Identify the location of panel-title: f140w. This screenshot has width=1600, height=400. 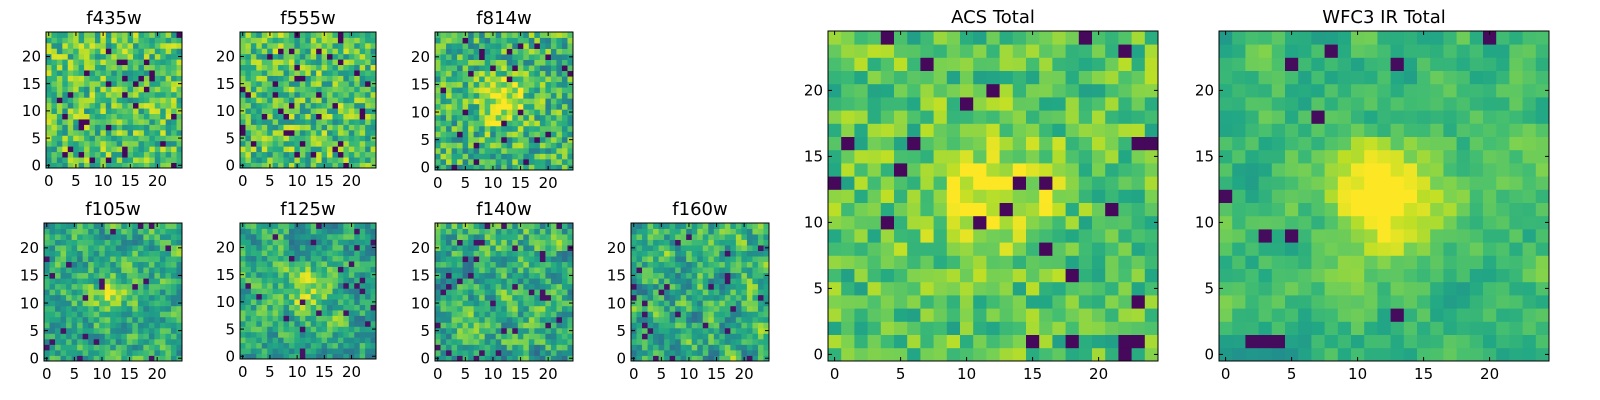
(503, 209).